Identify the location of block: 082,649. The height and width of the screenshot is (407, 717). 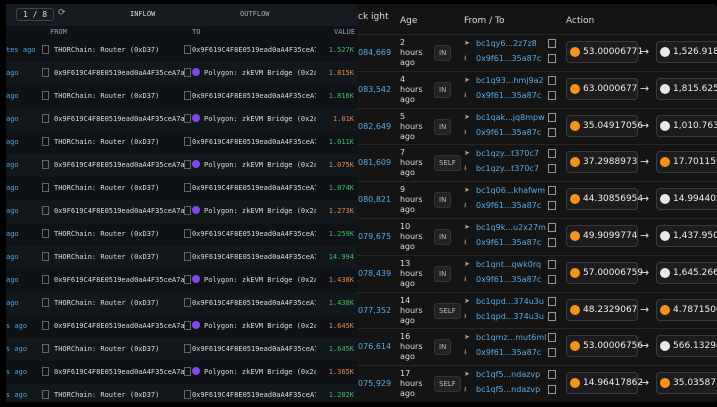
(375, 126).